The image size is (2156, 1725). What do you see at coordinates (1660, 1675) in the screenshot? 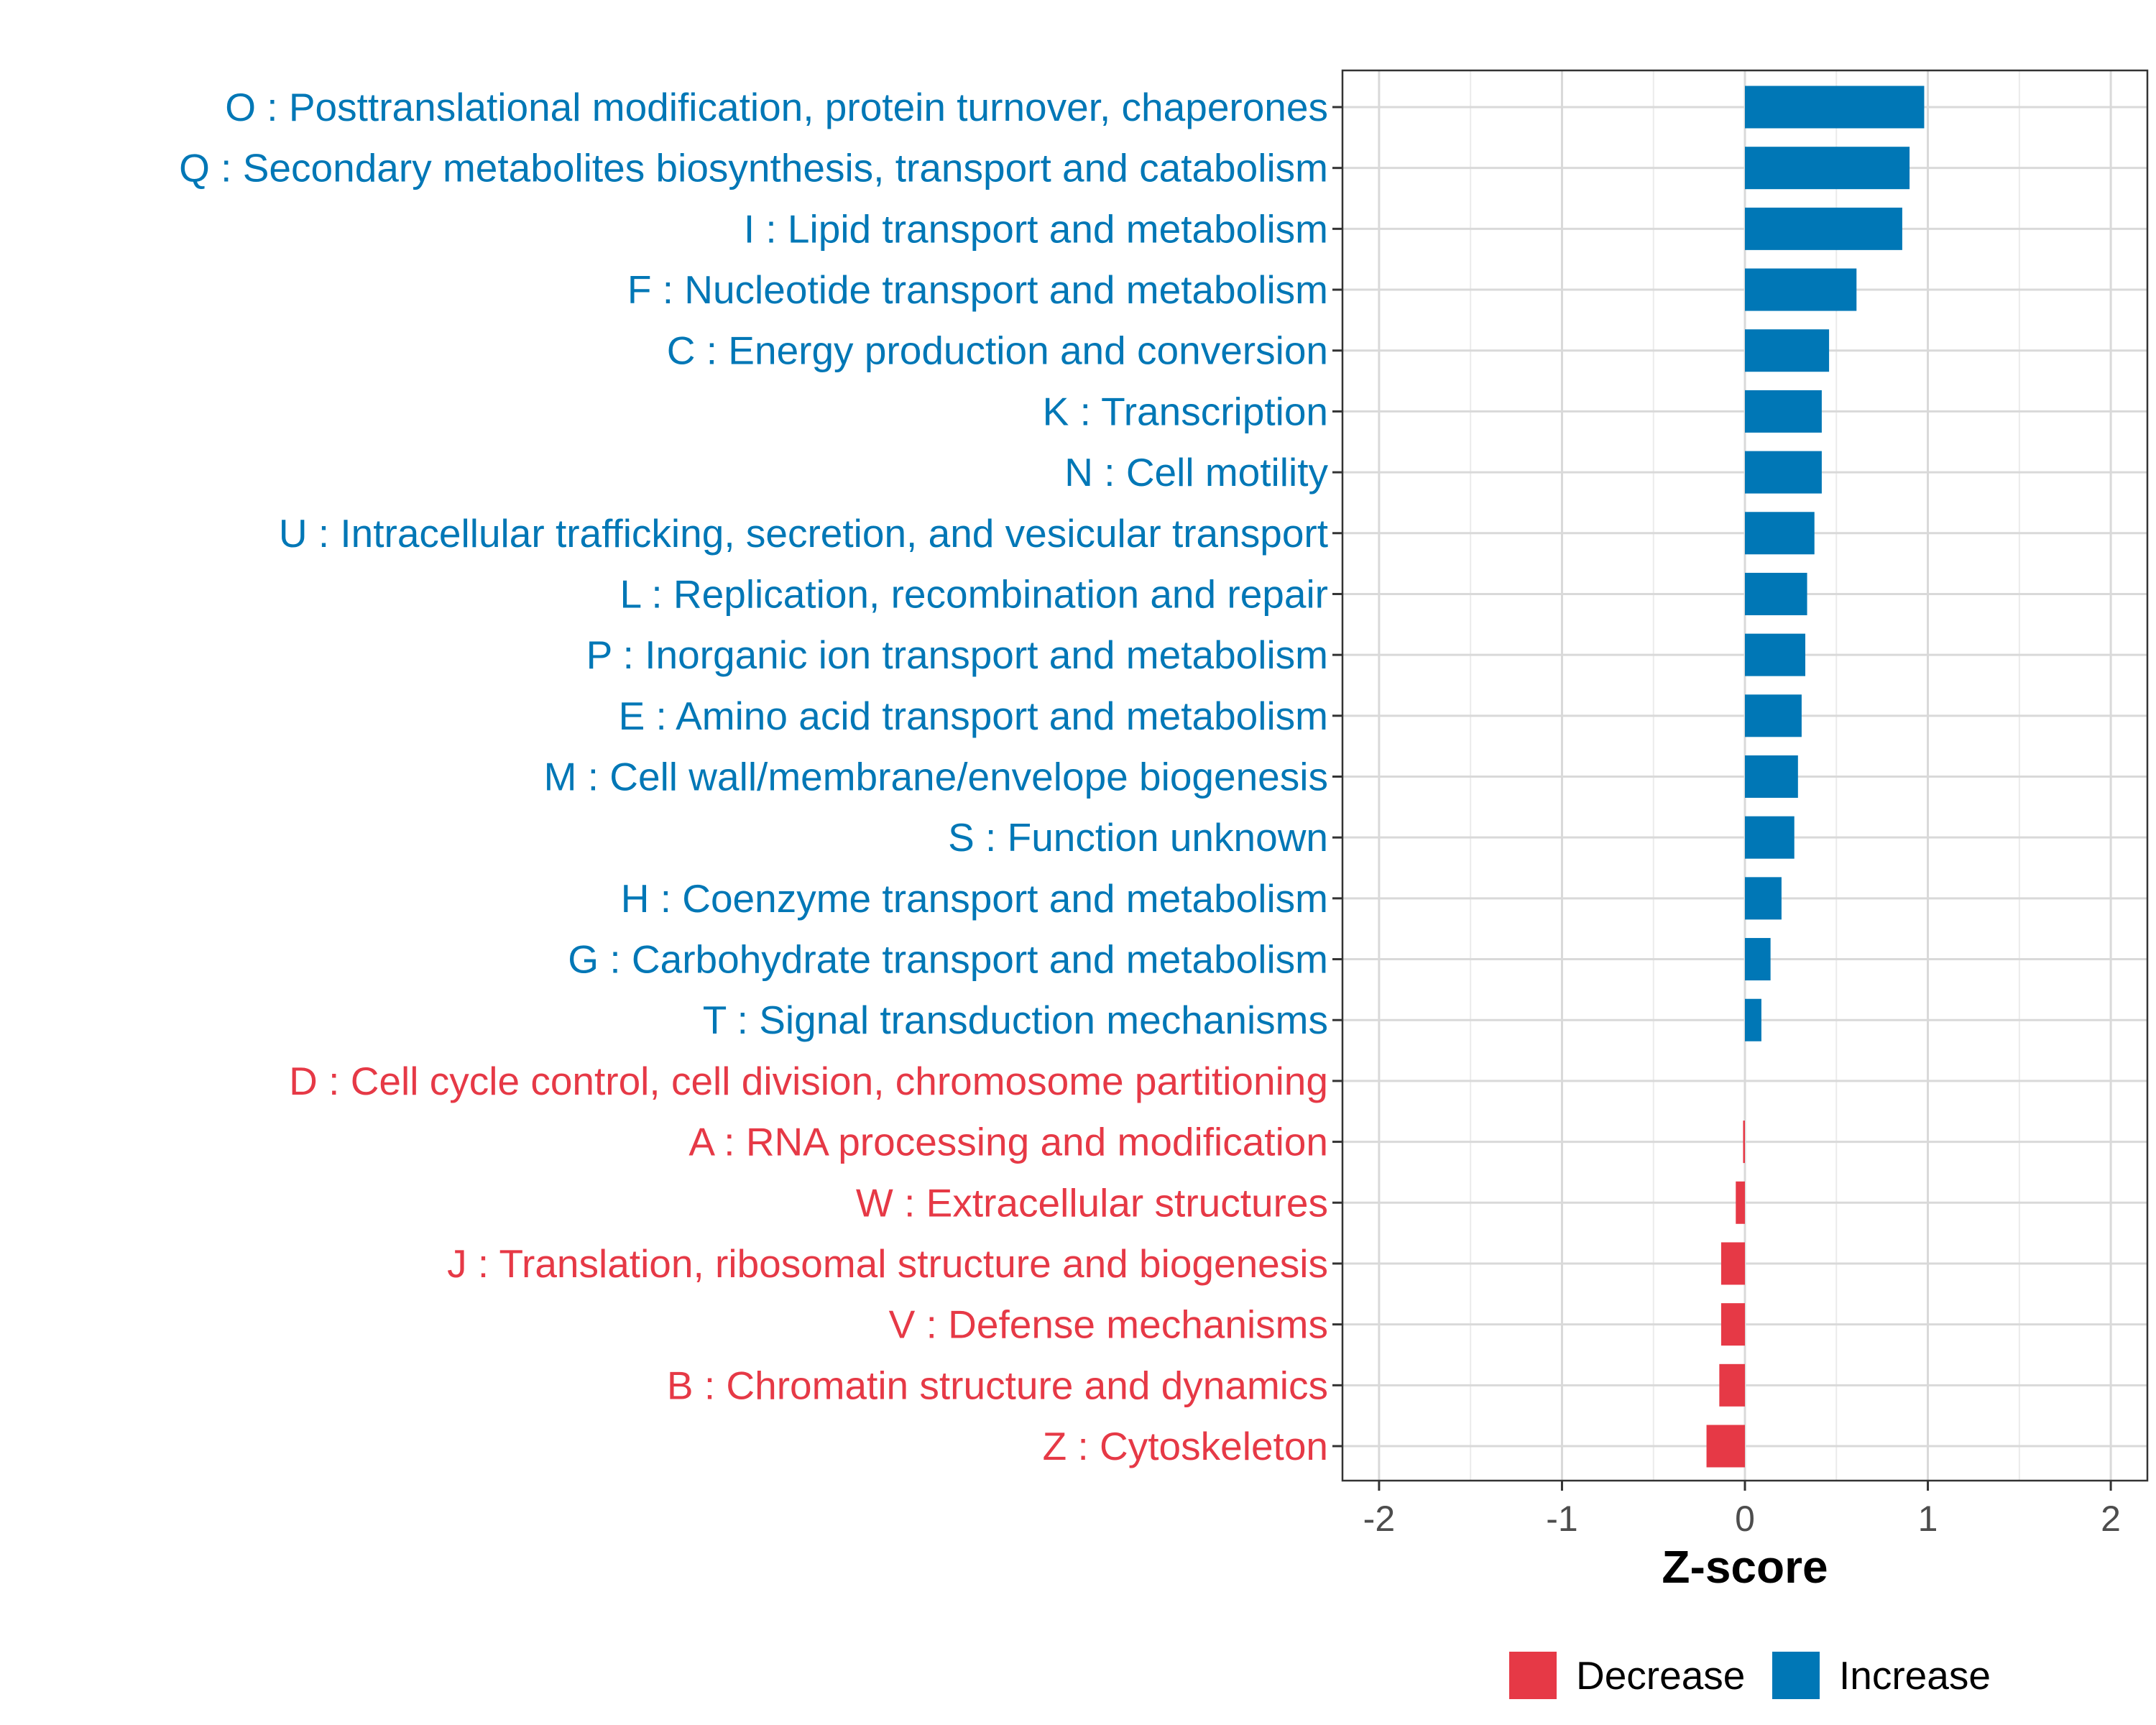
I see `legend-label: Decrease` at bounding box center [1660, 1675].